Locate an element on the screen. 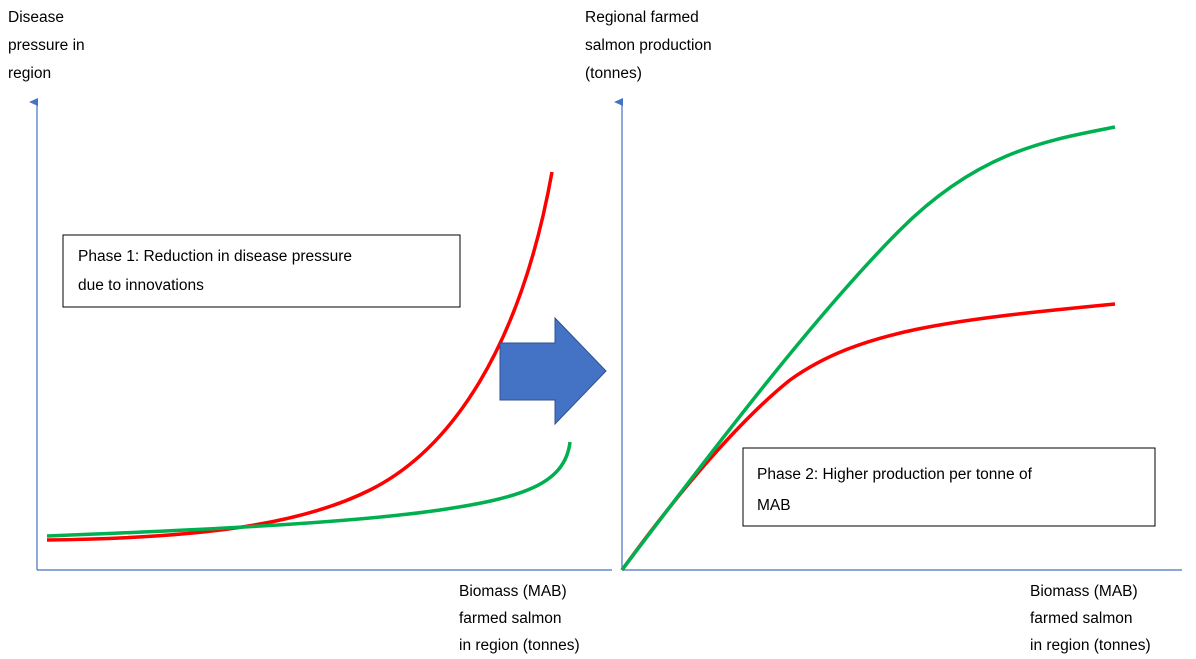  y-axis-label: Regional farmed is located at coordinates (642, 17).